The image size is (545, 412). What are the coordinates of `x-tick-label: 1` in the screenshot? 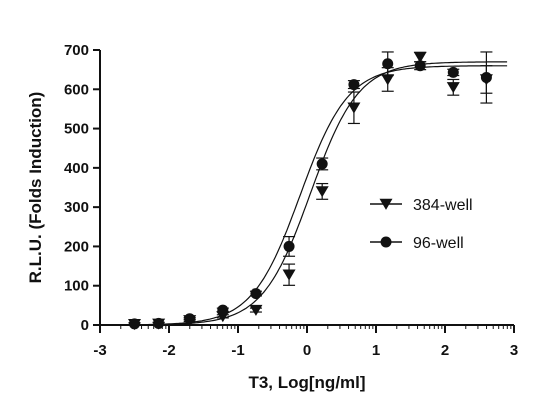 It's located at (376, 350).